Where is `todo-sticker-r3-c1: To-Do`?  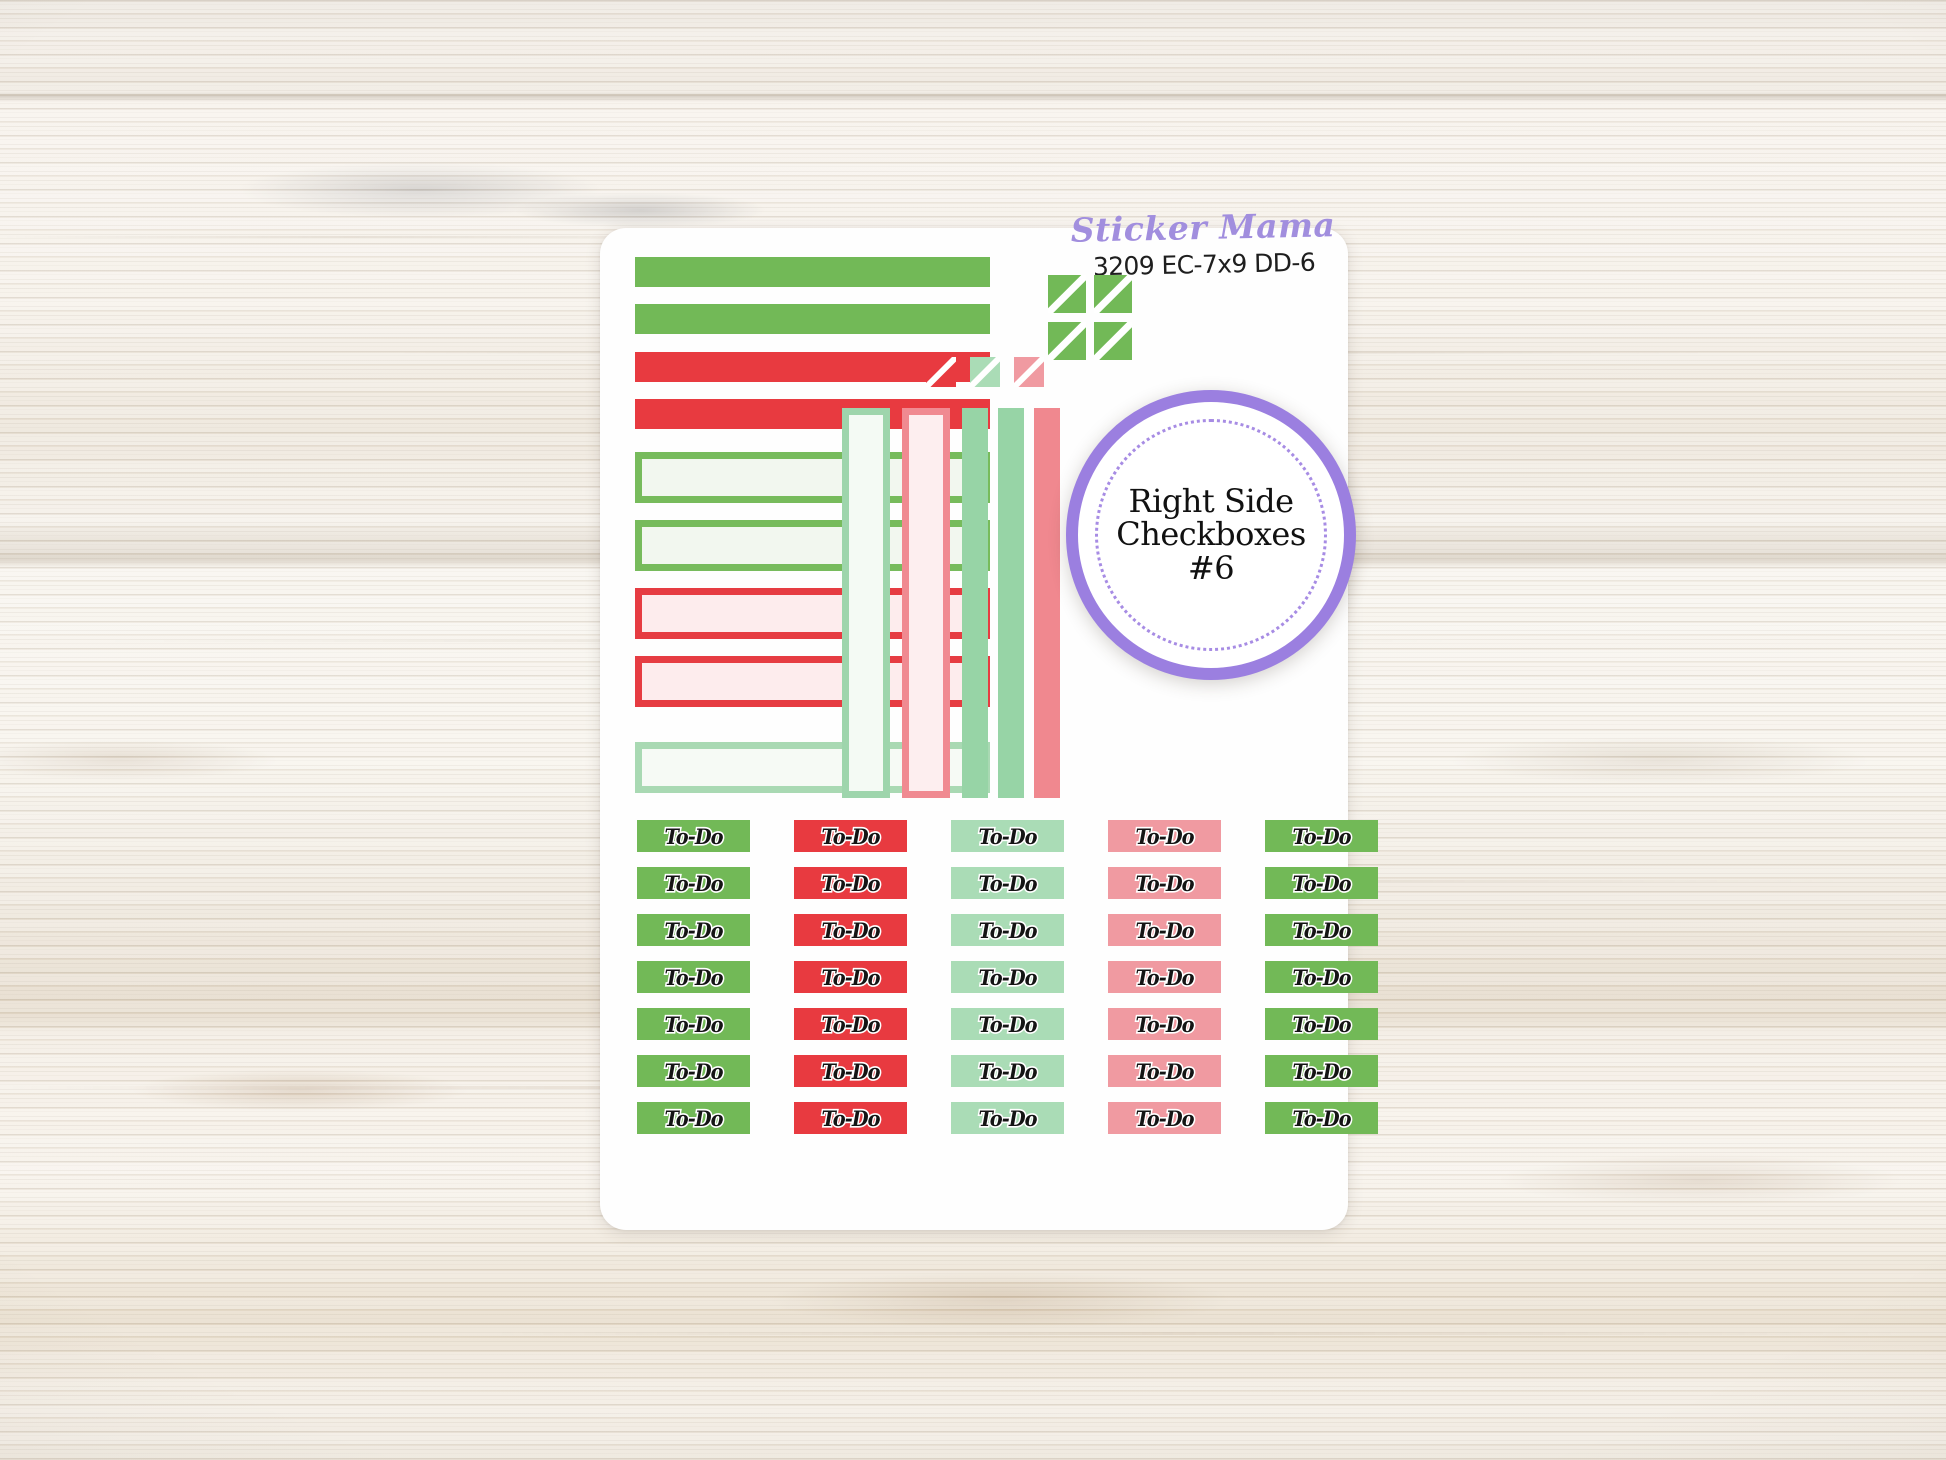
todo-sticker-r3-c1: To-Do is located at coordinates (693, 930).